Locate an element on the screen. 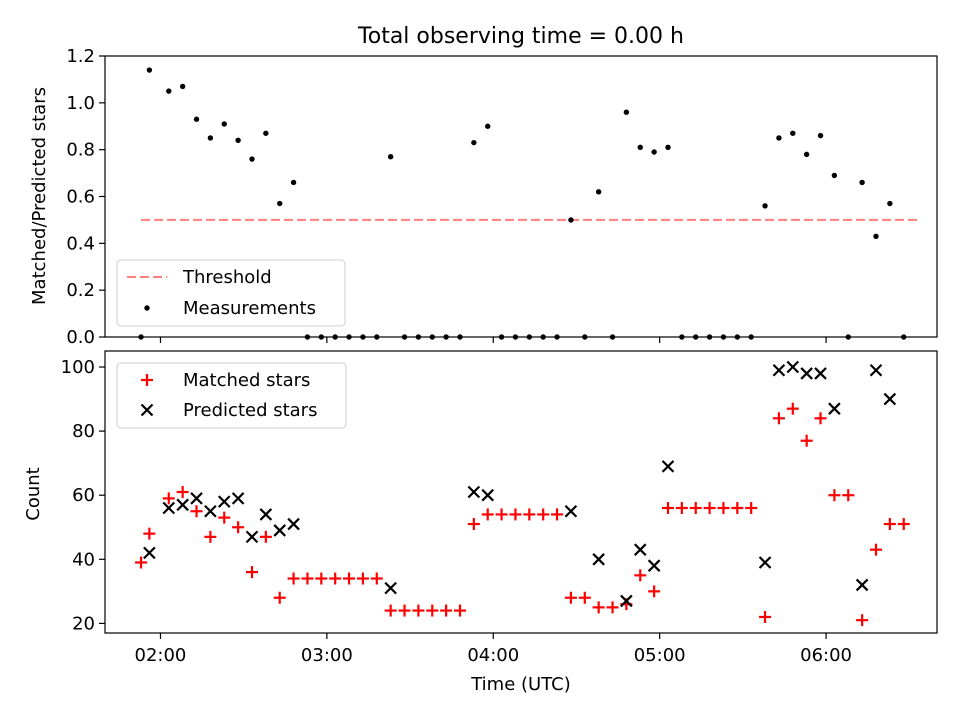 This screenshot has height=720, width=960. count-x-axis-label: Time (UTC) is located at coordinates (520, 684).